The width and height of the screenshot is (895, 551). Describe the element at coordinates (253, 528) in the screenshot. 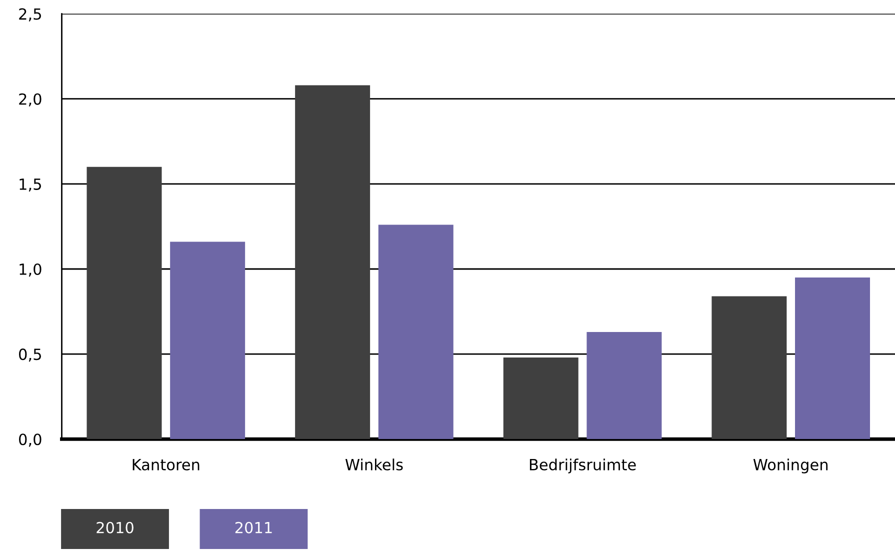

I see `text: 2011` at that location.